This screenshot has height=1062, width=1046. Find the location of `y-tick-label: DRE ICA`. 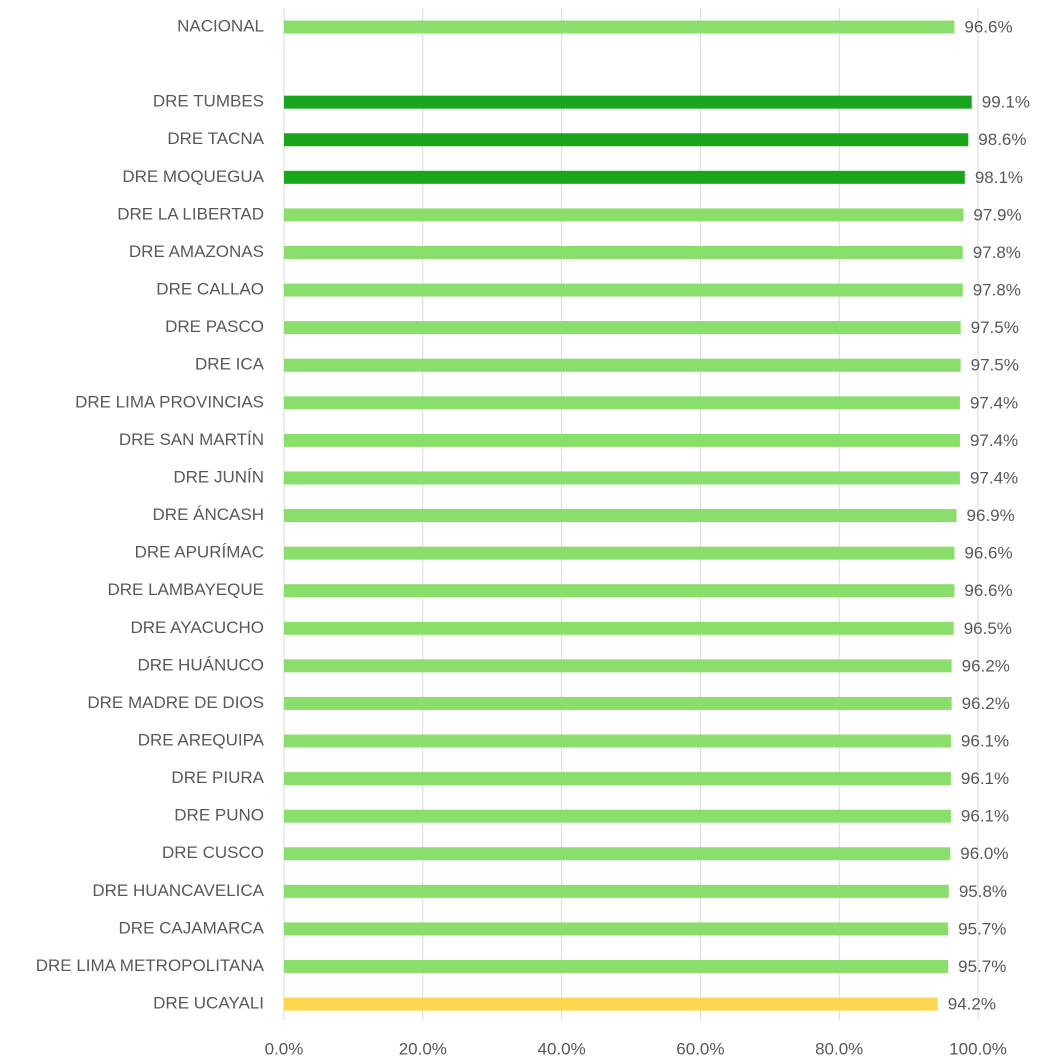

y-tick-label: DRE ICA is located at coordinates (230, 364).